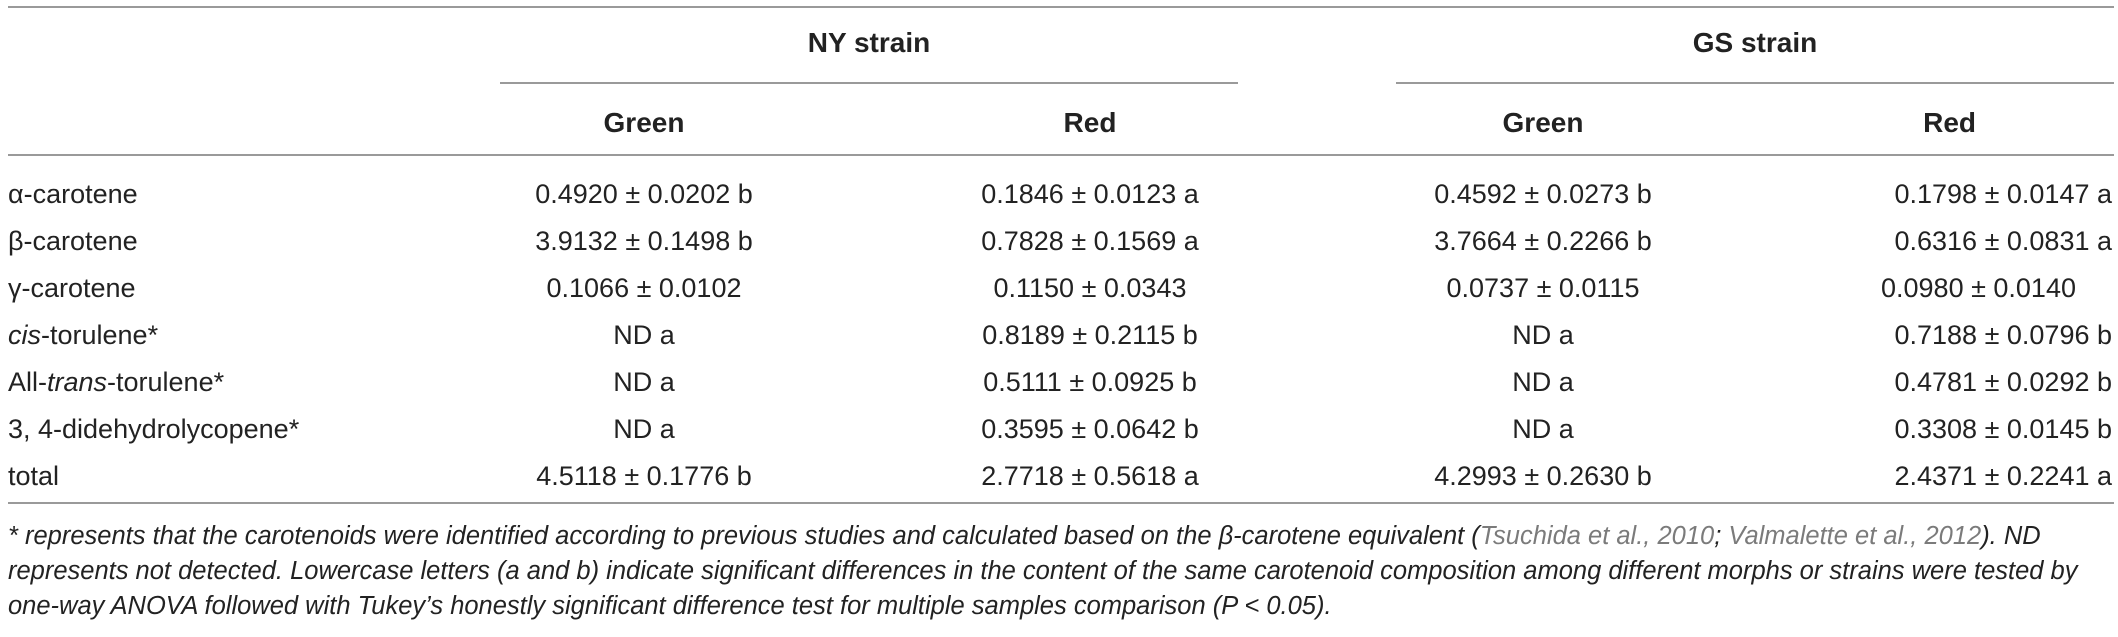 Image resolution: width=2118 pixels, height=637 pixels. Describe the element at coordinates (644, 241) in the screenshot. I see `table-cell: 3.9132 ± 0.1498 b` at that location.